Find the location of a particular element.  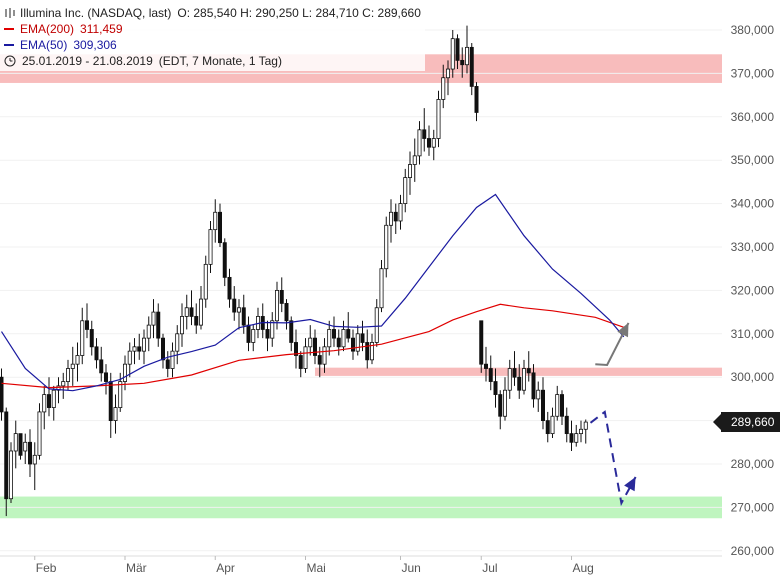

x-tick-label: Mai is located at coordinates (316, 568).